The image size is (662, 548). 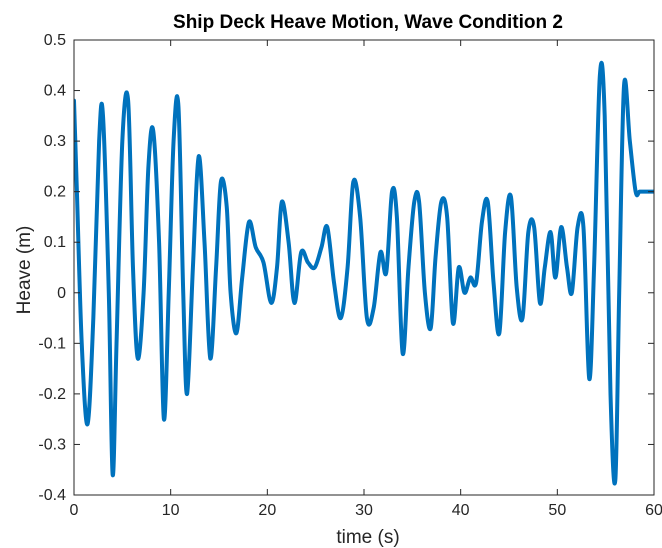 What do you see at coordinates (267, 510) in the screenshot?
I see `x-tick-label-20: 20` at bounding box center [267, 510].